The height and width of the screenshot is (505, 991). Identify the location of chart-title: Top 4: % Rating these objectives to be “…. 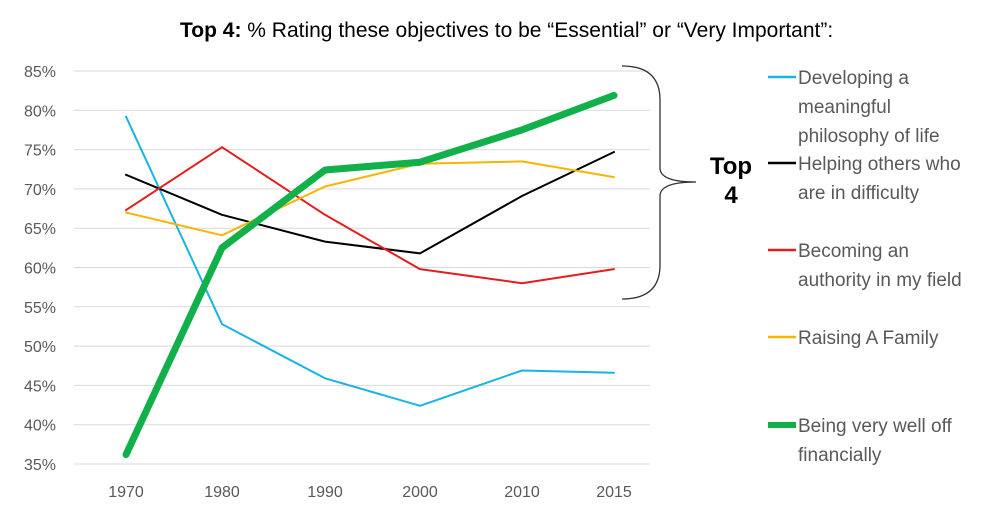
(506, 30).